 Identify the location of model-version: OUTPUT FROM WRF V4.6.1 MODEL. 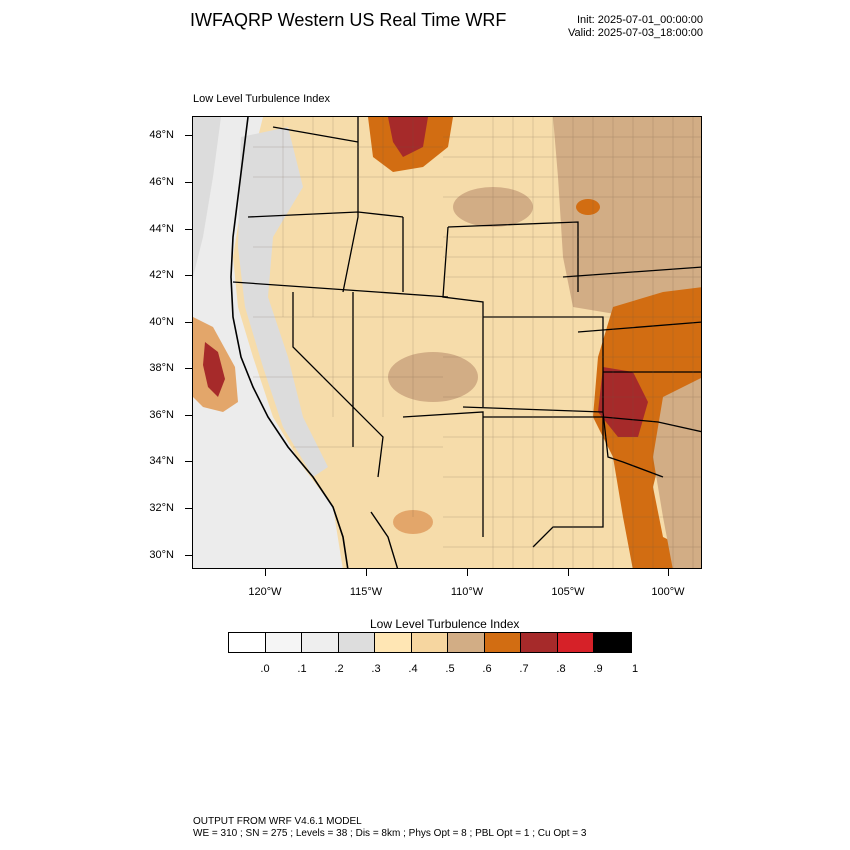
(277, 821).